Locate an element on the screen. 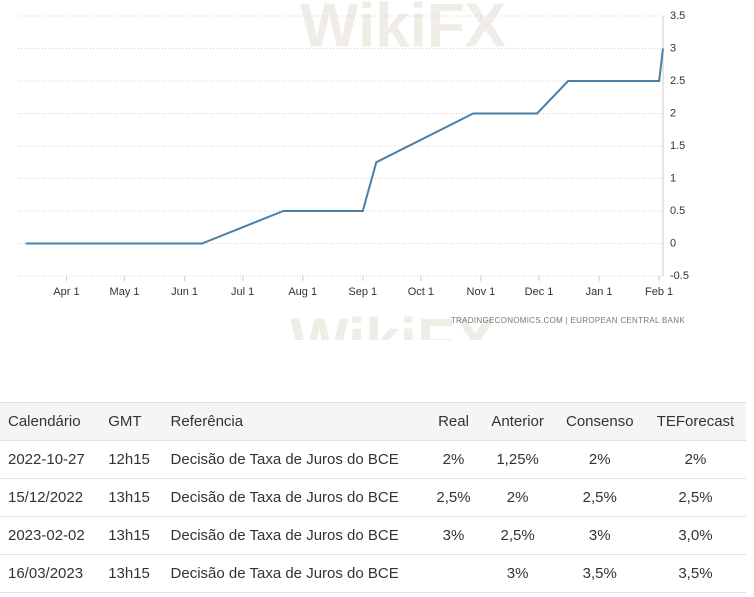  x-tick-label: Sep 1 is located at coordinates (362, 292).